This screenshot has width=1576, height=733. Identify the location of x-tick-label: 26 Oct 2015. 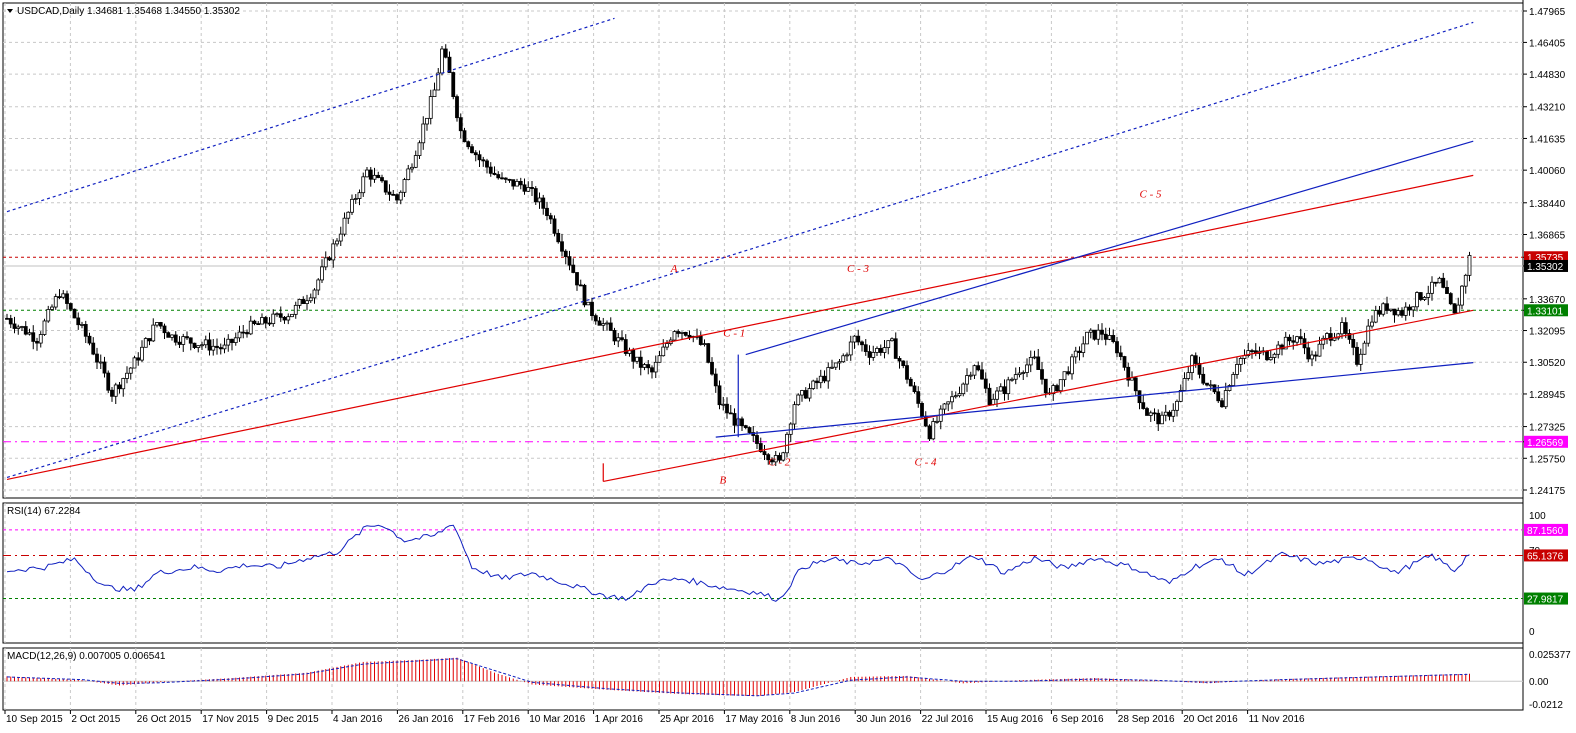
(164, 719).